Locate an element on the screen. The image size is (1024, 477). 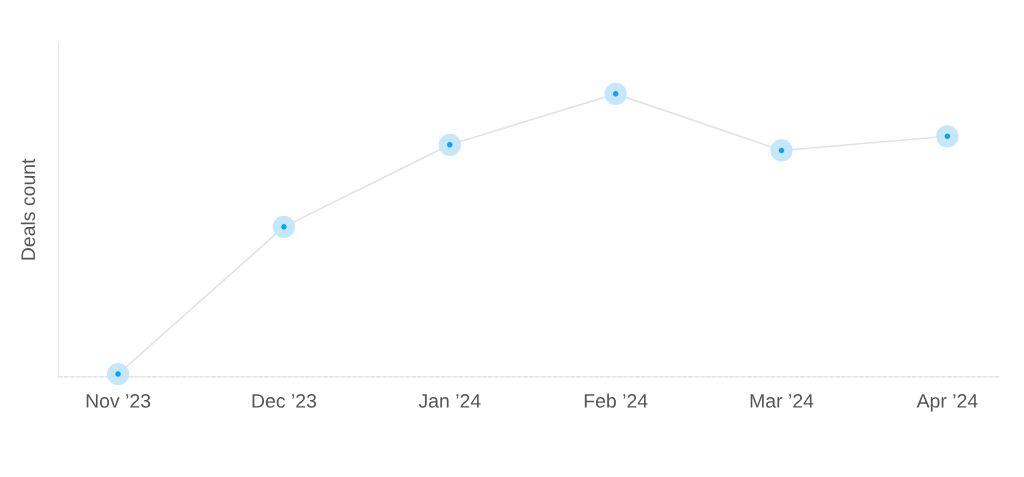
x-tick-label: Jan ’24 is located at coordinates (449, 401).